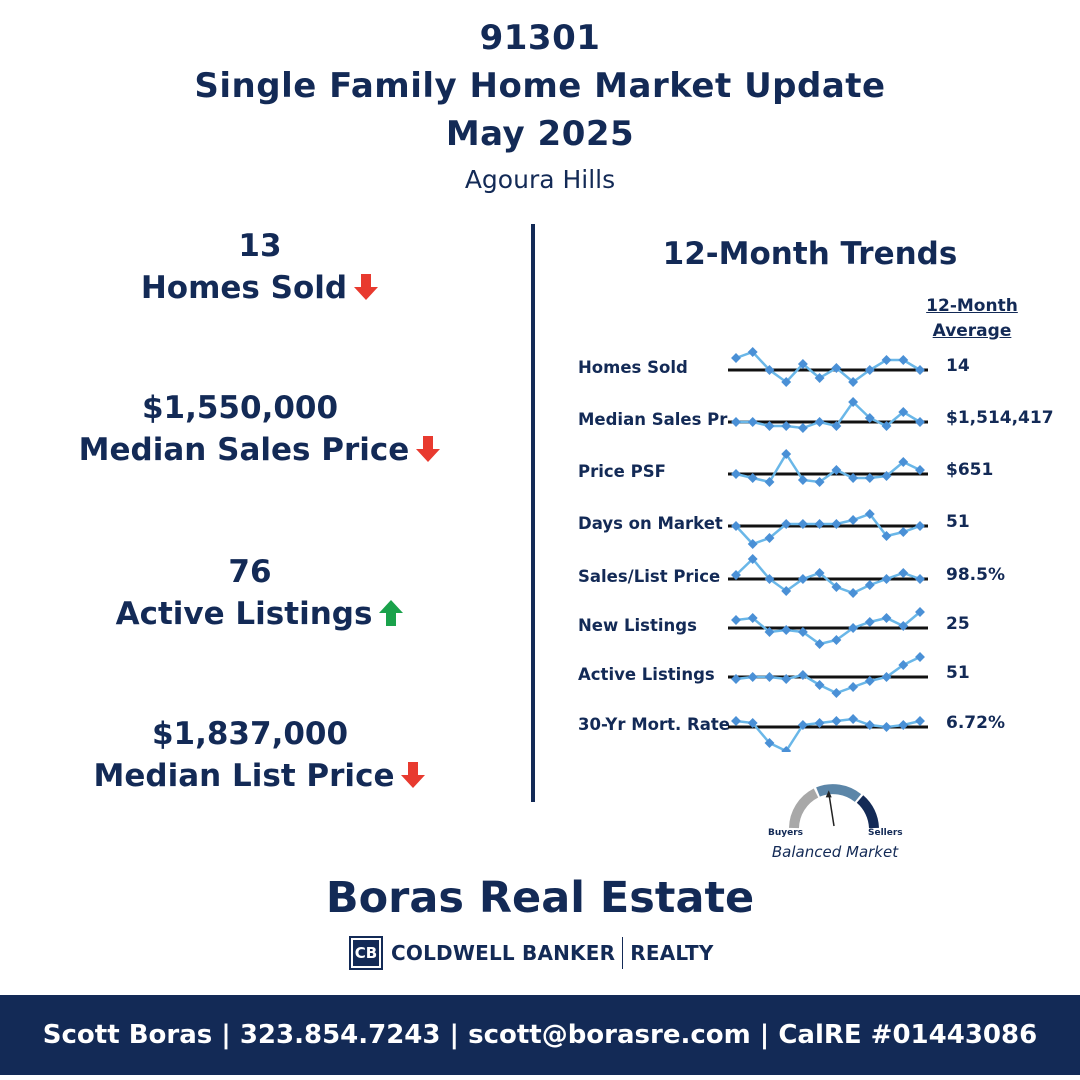 This screenshot has height=1080, width=1080. Describe the element at coordinates (649, 576) in the screenshot. I see `trend-label: Sales/List Price` at that location.